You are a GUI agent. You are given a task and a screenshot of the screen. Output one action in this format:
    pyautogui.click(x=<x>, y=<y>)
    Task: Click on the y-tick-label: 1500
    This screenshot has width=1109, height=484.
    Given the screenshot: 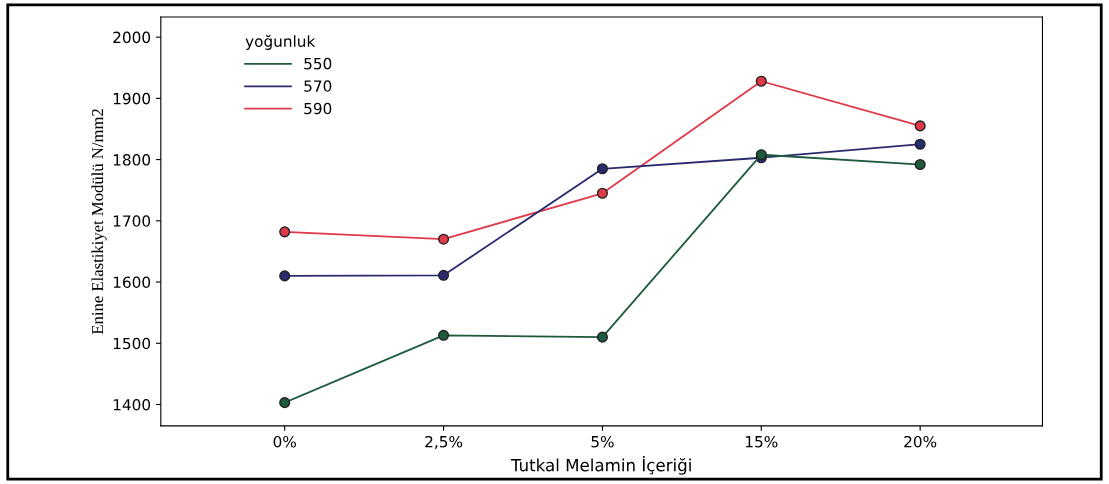 What is the action you would take?
    pyautogui.click(x=132, y=343)
    